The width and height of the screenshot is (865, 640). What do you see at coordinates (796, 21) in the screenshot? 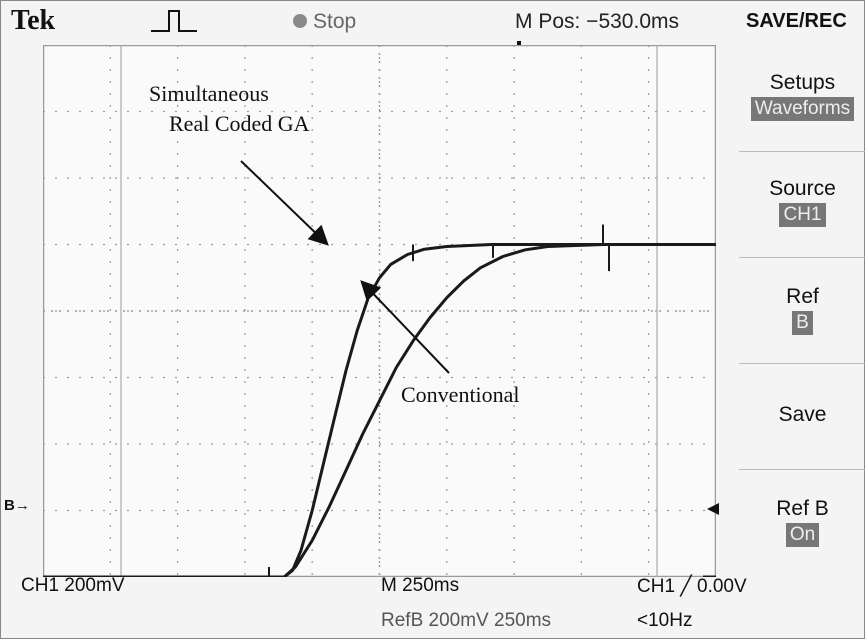
I see `menu-title: SAVE/REC` at bounding box center [796, 21].